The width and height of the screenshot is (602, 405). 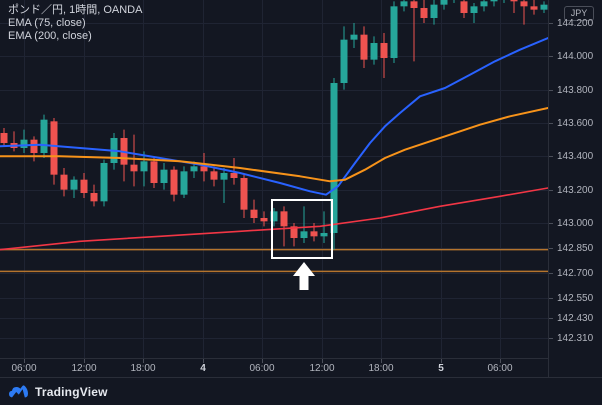 What do you see at coordinates (304, 276) in the screenshot?
I see `up-arrow-annotation` at bounding box center [304, 276].